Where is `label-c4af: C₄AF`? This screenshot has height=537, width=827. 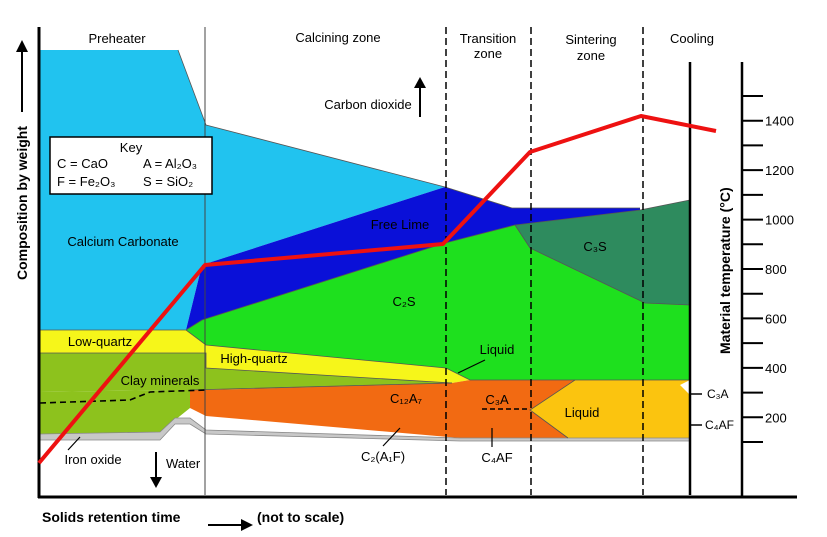
label-c4af: C₄AF is located at coordinates (496, 457).